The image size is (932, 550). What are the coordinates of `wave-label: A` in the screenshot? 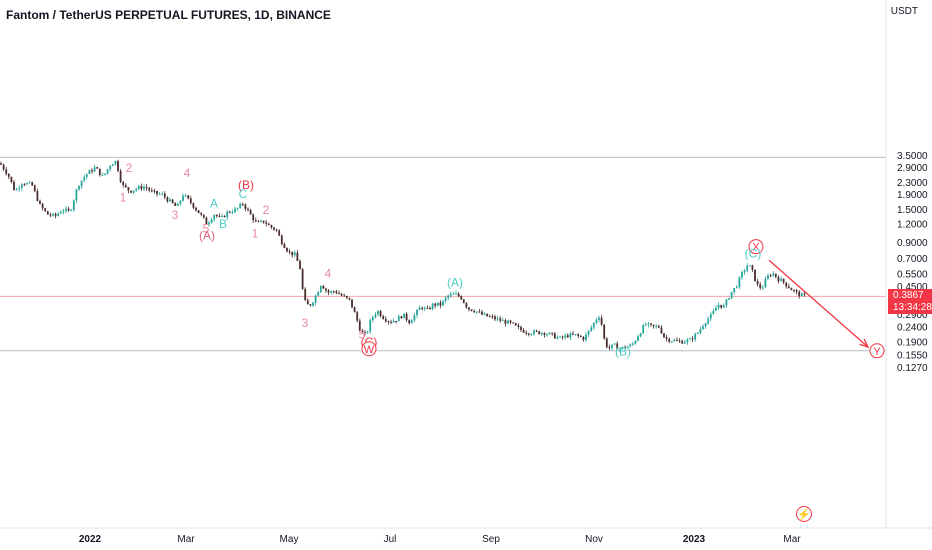 It's located at (214, 204).